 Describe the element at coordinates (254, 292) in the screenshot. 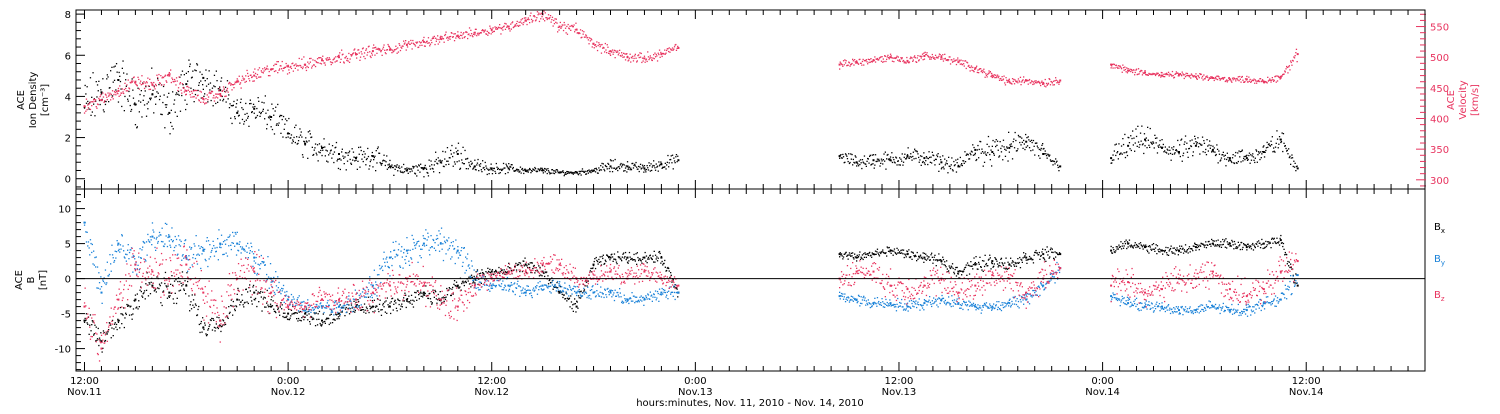

I see `data-point-bx` at that location.